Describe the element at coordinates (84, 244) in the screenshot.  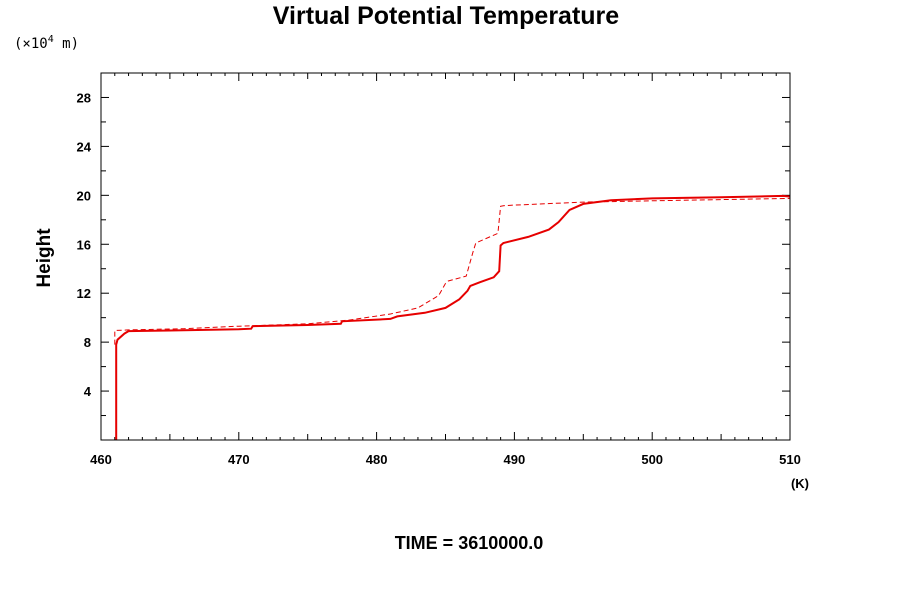
I see `y-tick-label: 16` at that location.